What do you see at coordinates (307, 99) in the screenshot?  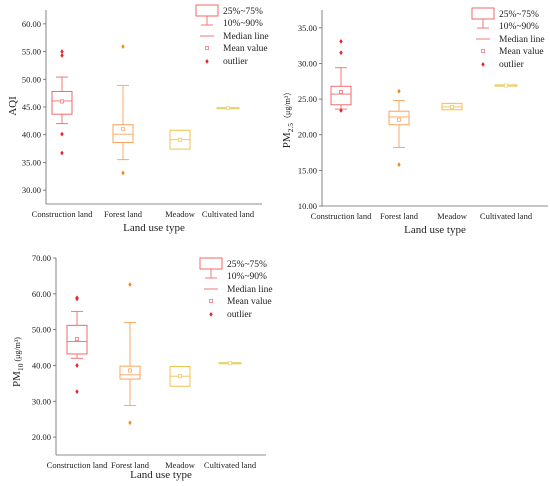 I see `y-tick-label: 25.00` at bounding box center [307, 99].